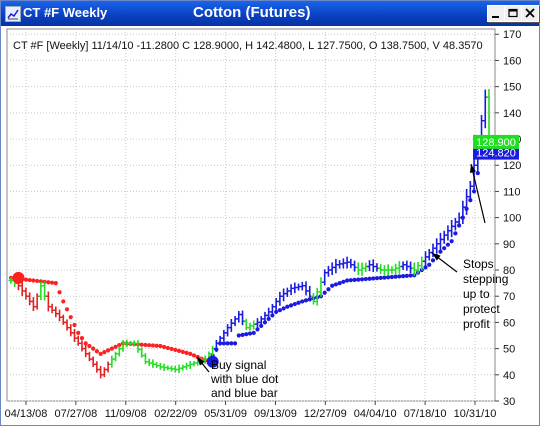 This screenshot has height=426, width=540. What do you see at coordinates (509, 350) in the screenshot?
I see `y-tick-label: 50` at bounding box center [509, 350].